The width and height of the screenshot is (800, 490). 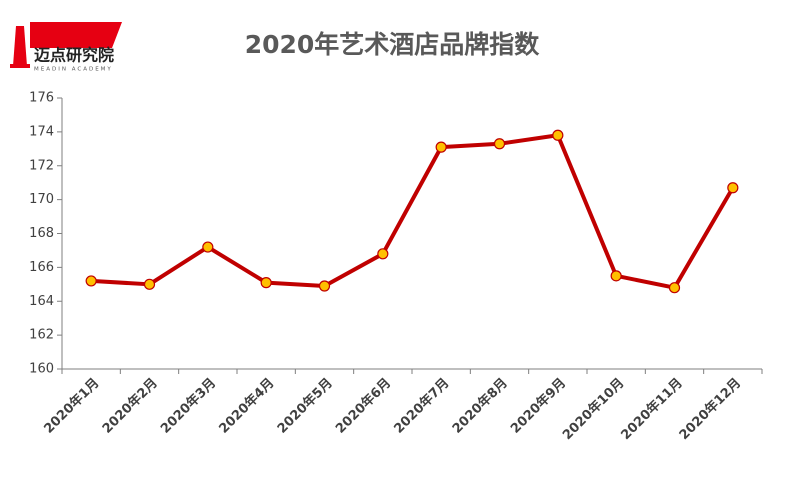 I want to click on y-tick-label: 172, so click(x=41, y=165).